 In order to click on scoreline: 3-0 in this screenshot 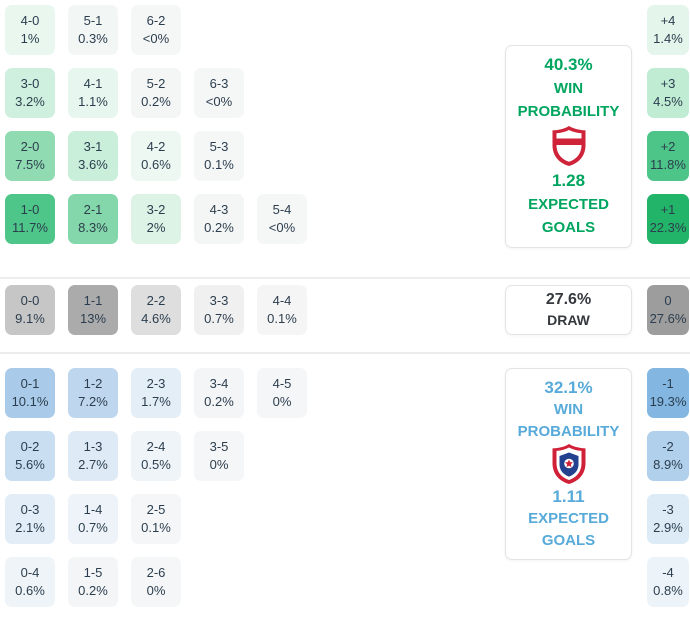, I will do `click(30, 83)`.